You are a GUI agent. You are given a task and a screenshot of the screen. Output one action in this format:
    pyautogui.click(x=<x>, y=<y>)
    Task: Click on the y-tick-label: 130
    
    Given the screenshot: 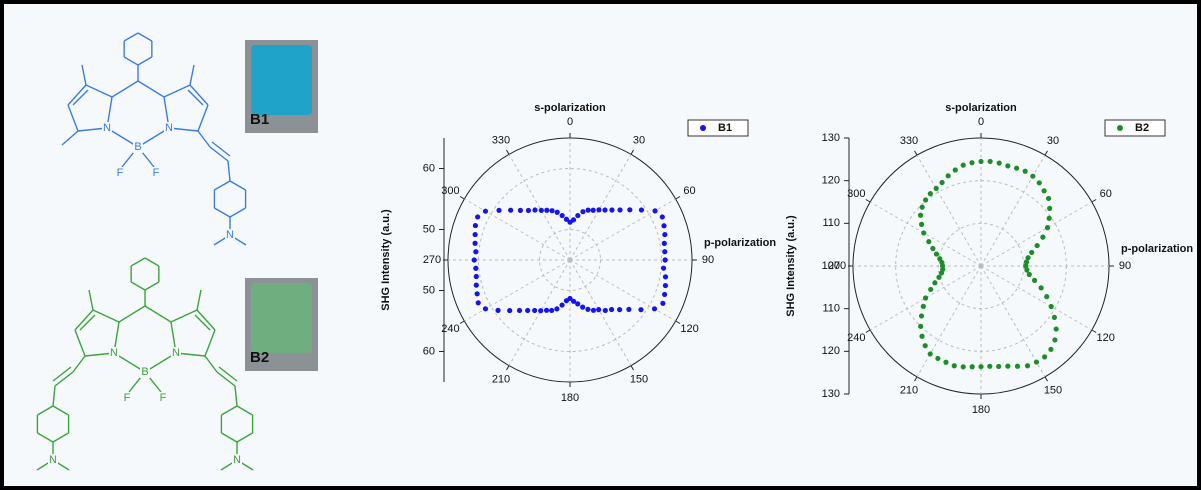 What is the action you would take?
    pyautogui.click(x=831, y=138)
    